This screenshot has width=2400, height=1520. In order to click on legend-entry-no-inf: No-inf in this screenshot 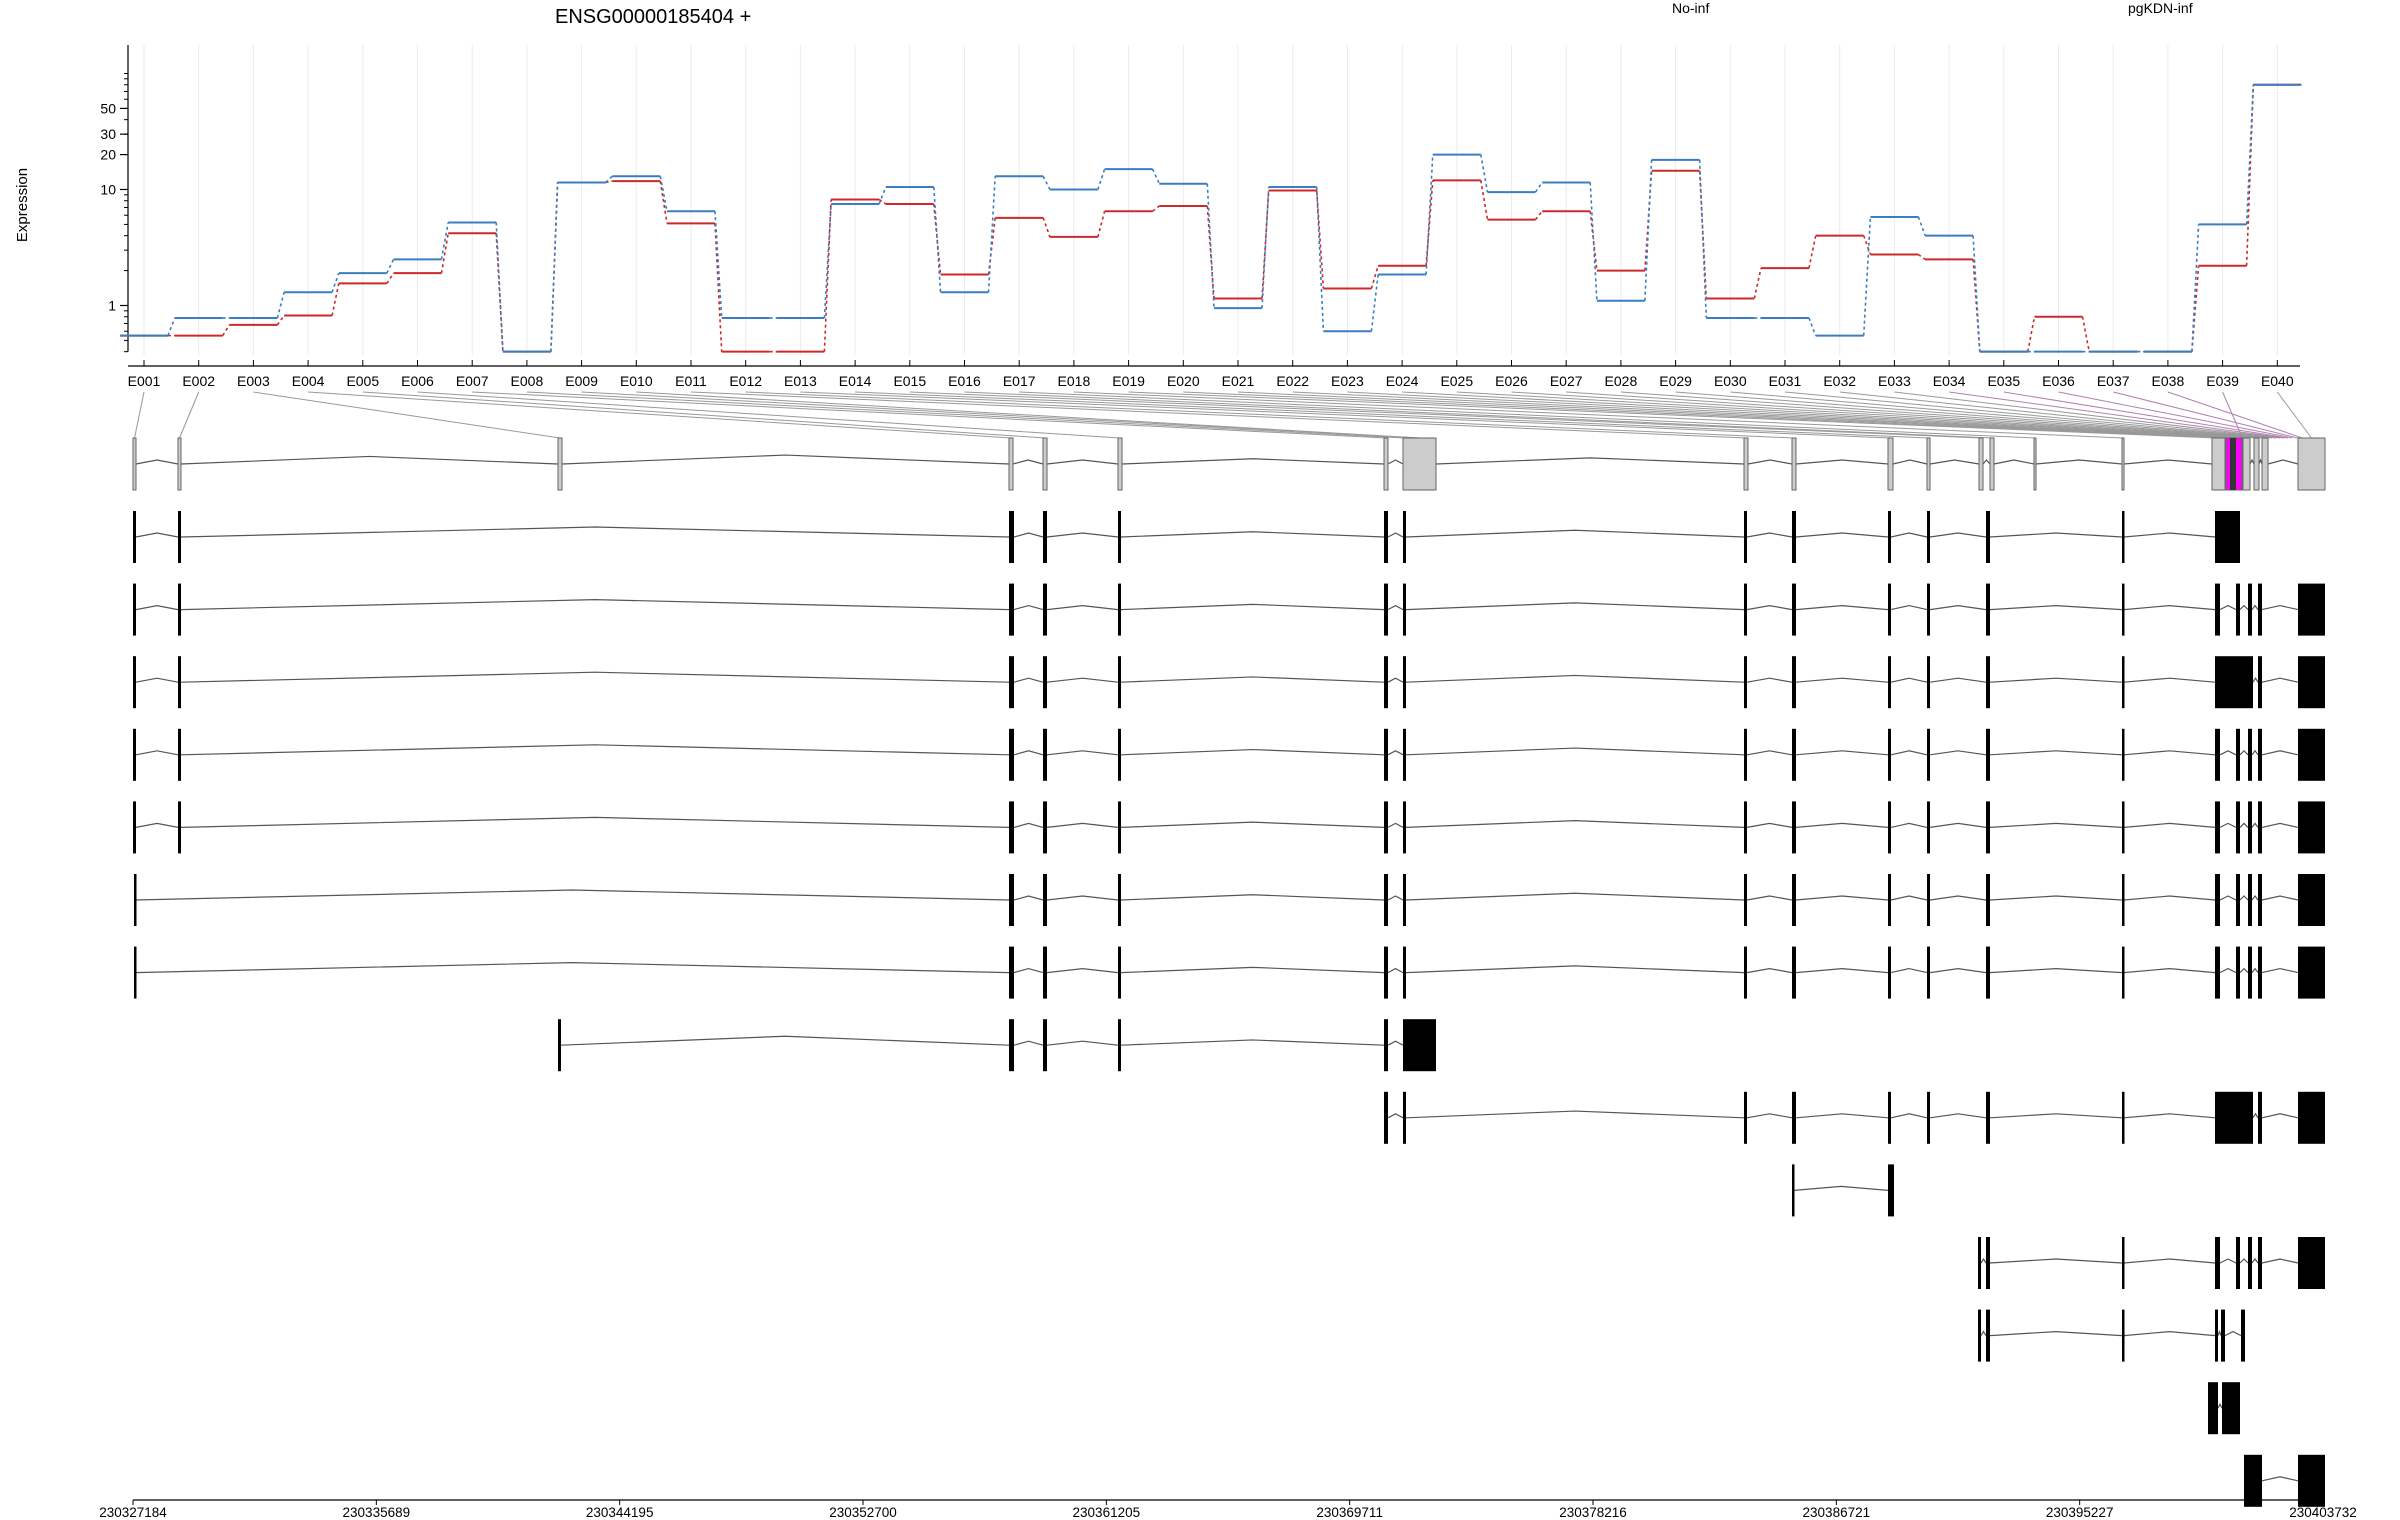, I will do `click(1690, 8)`.